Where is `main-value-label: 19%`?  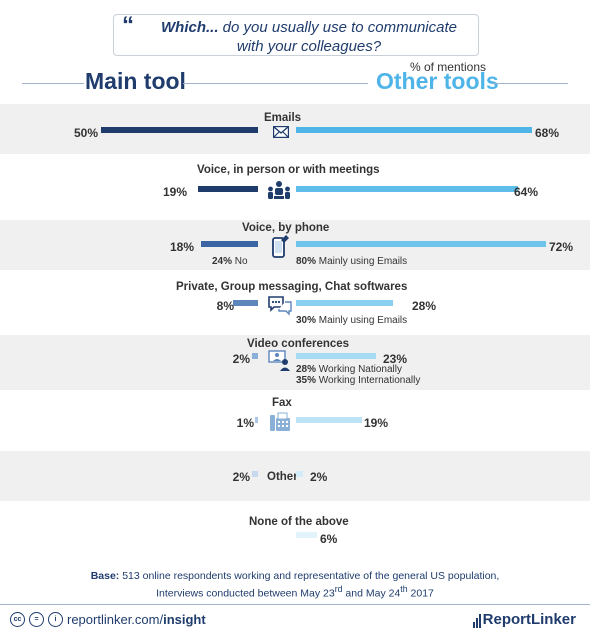
main-value-label: 19% is located at coordinates (174, 192).